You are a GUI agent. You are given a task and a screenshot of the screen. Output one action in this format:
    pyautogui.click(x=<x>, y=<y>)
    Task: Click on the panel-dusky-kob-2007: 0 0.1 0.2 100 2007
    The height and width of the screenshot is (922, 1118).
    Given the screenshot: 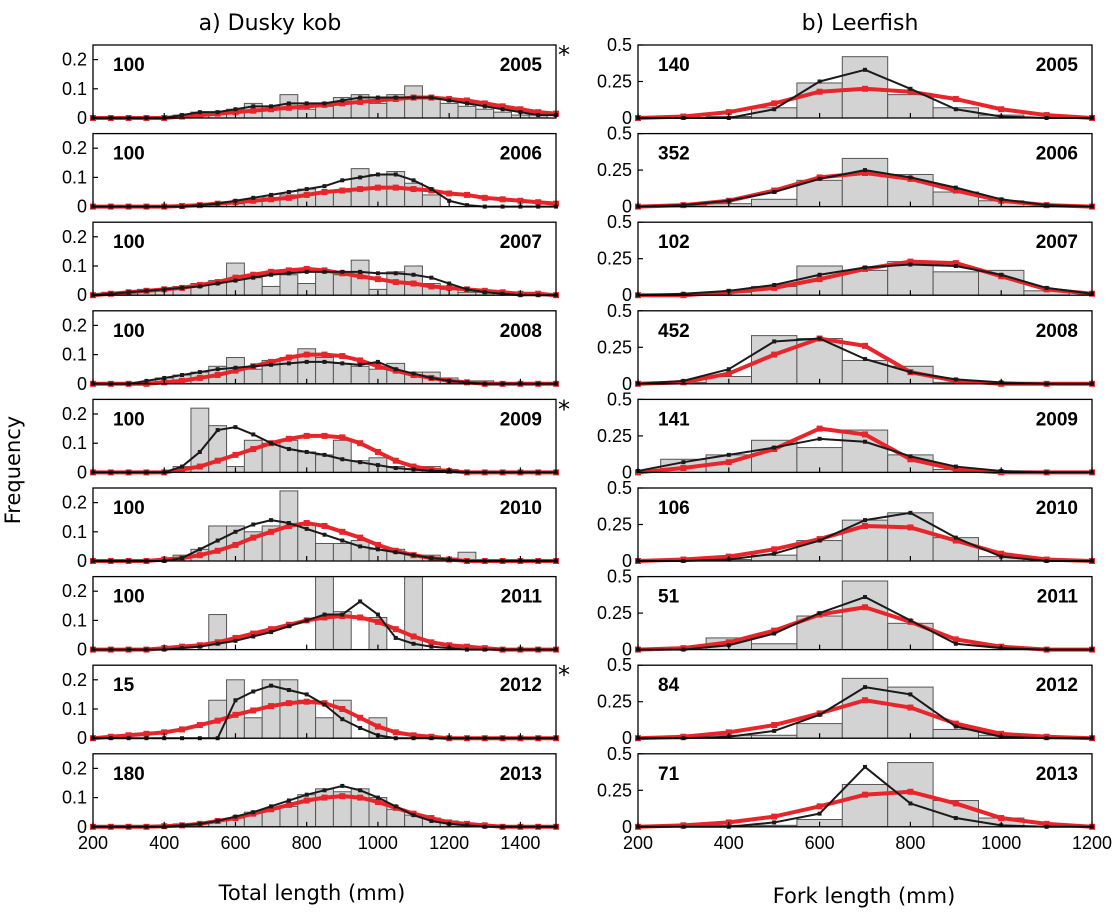 What is the action you would take?
    pyautogui.click(x=310, y=263)
    